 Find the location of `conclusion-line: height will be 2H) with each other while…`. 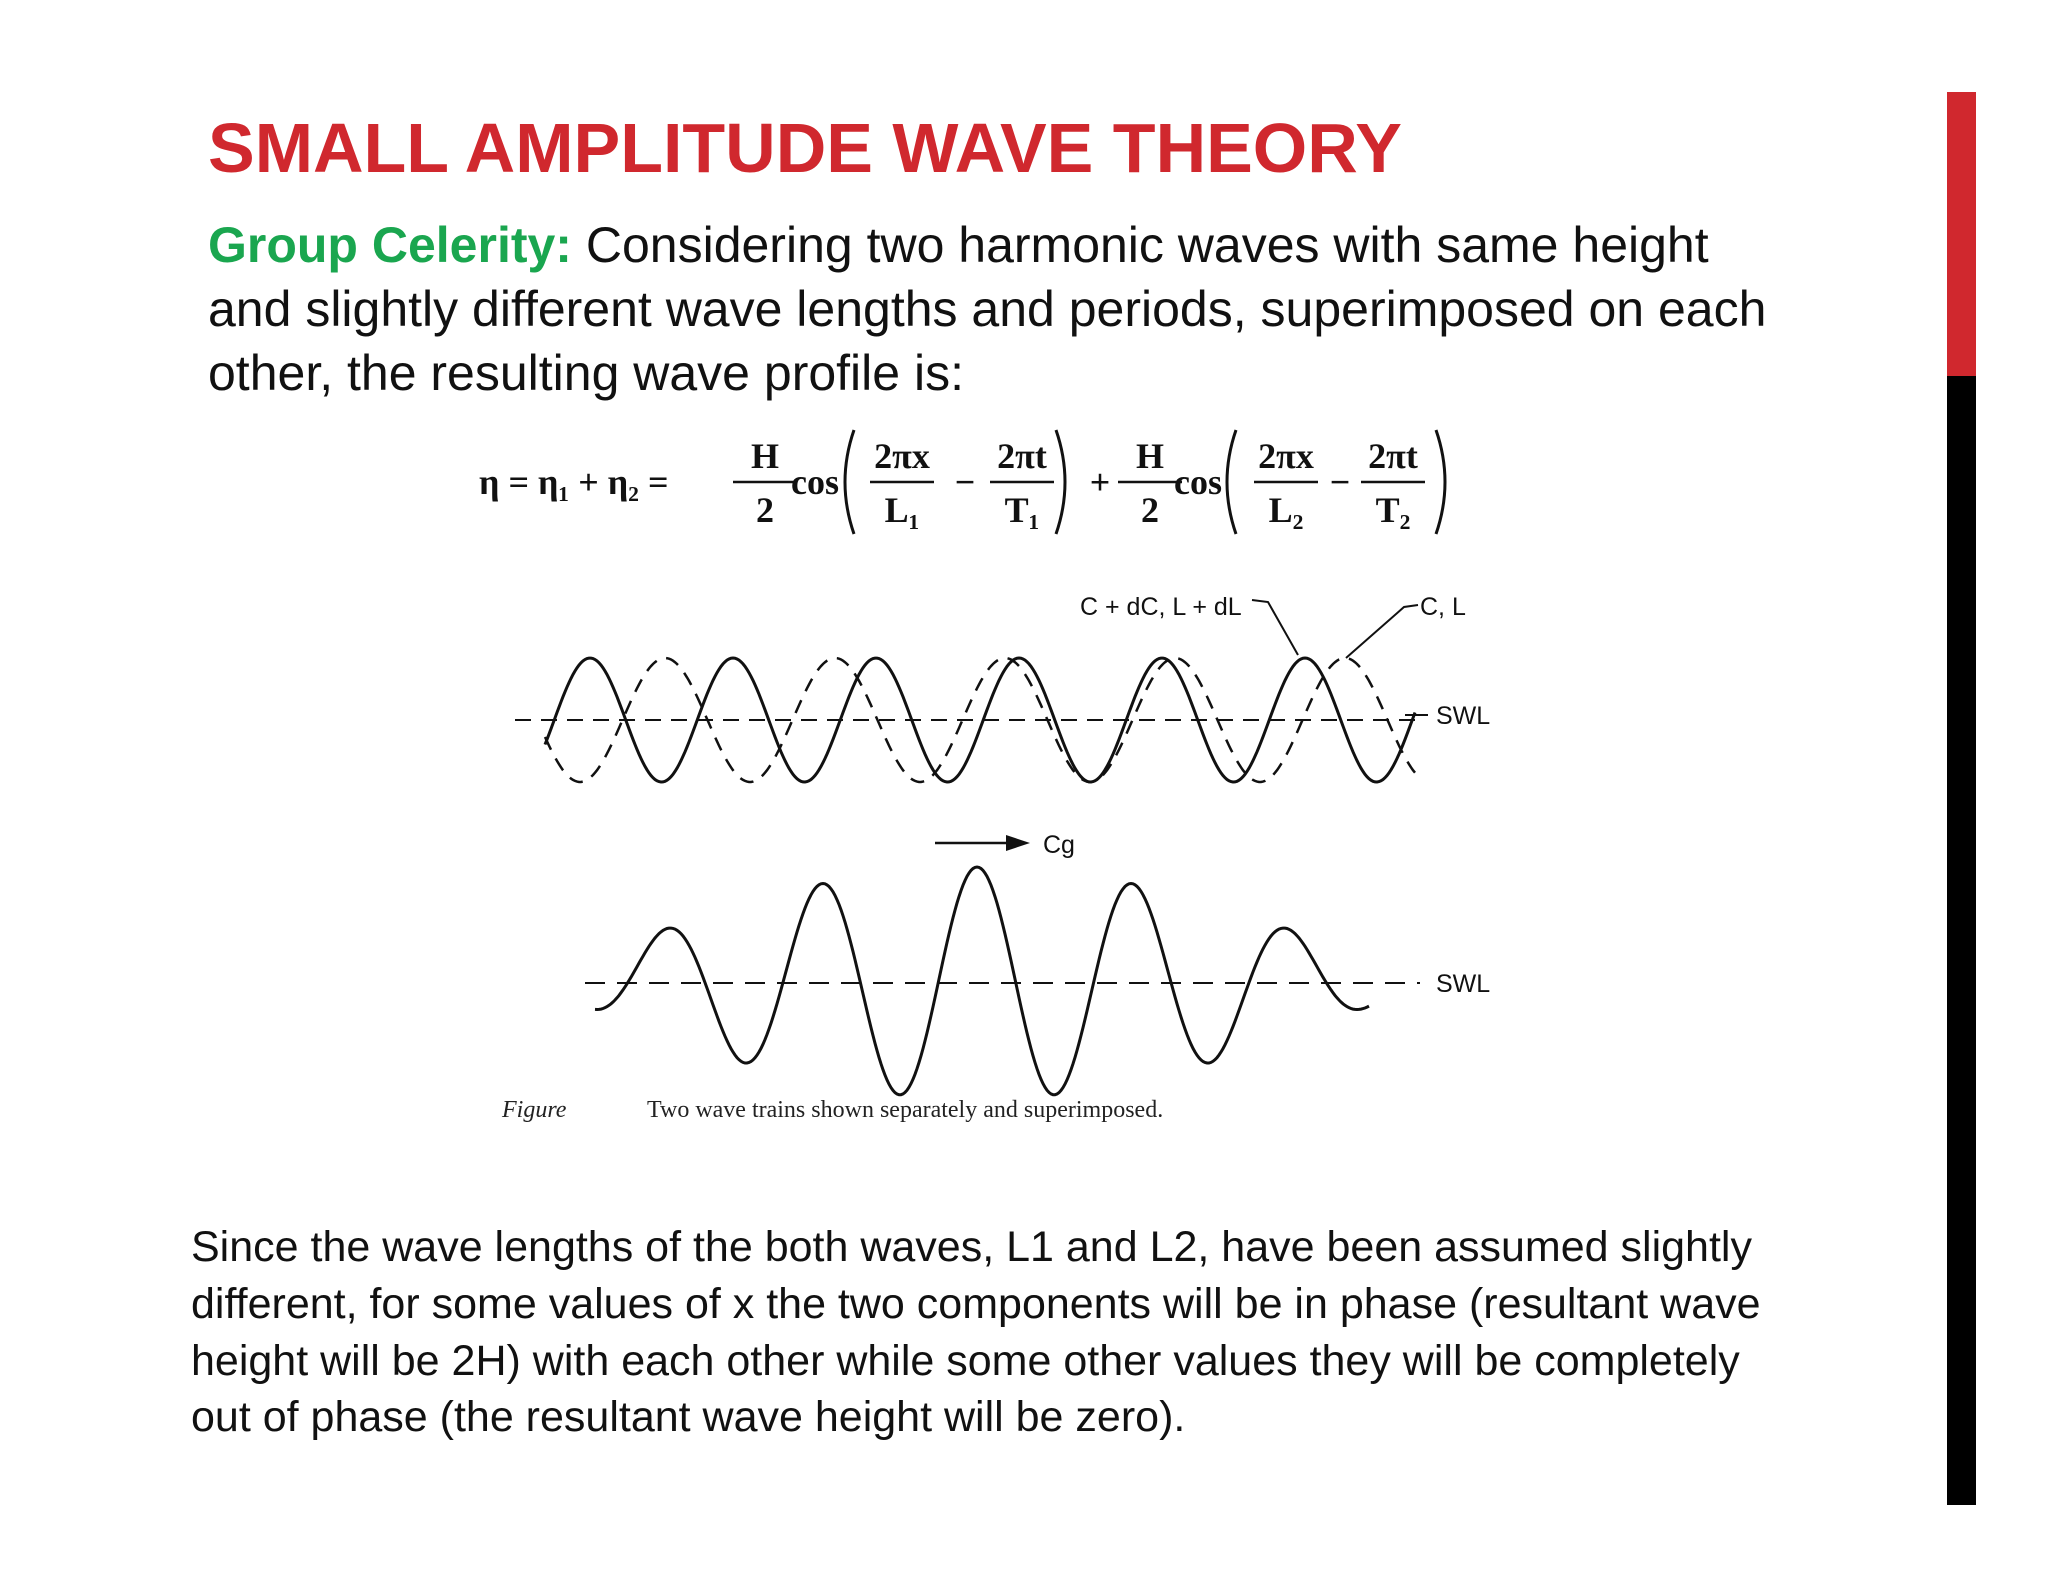

conclusion-line: height will be 2H) with each other while… is located at coordinates (965, 1361).